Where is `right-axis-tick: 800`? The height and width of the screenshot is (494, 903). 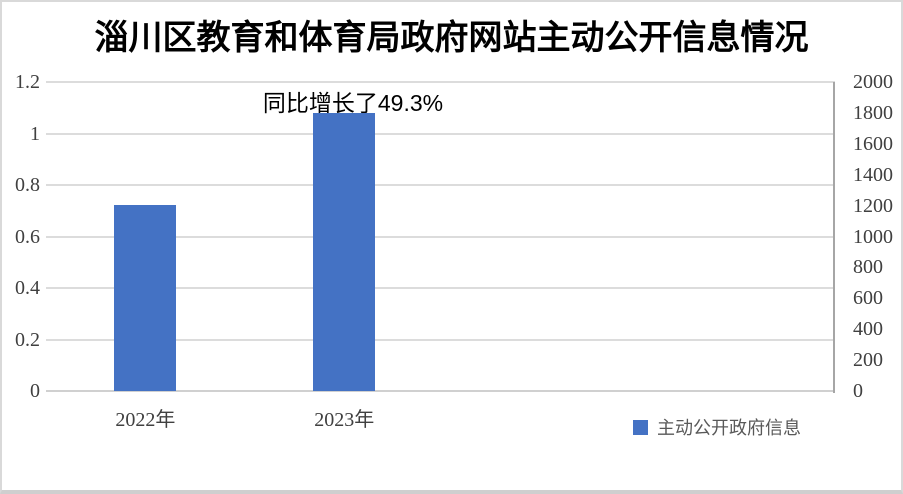 right-axis-tick: 800 is located at coordinates (868, 267).